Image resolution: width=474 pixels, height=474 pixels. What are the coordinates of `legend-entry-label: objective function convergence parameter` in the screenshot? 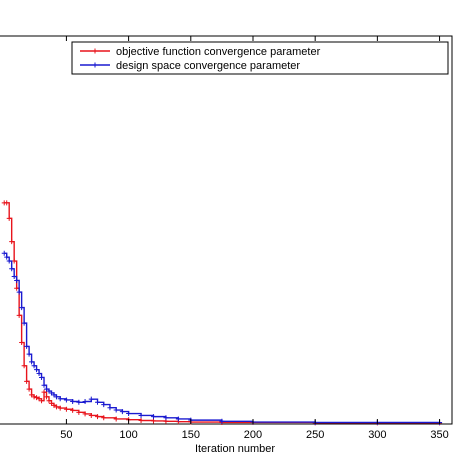 It's located at (218, 52).